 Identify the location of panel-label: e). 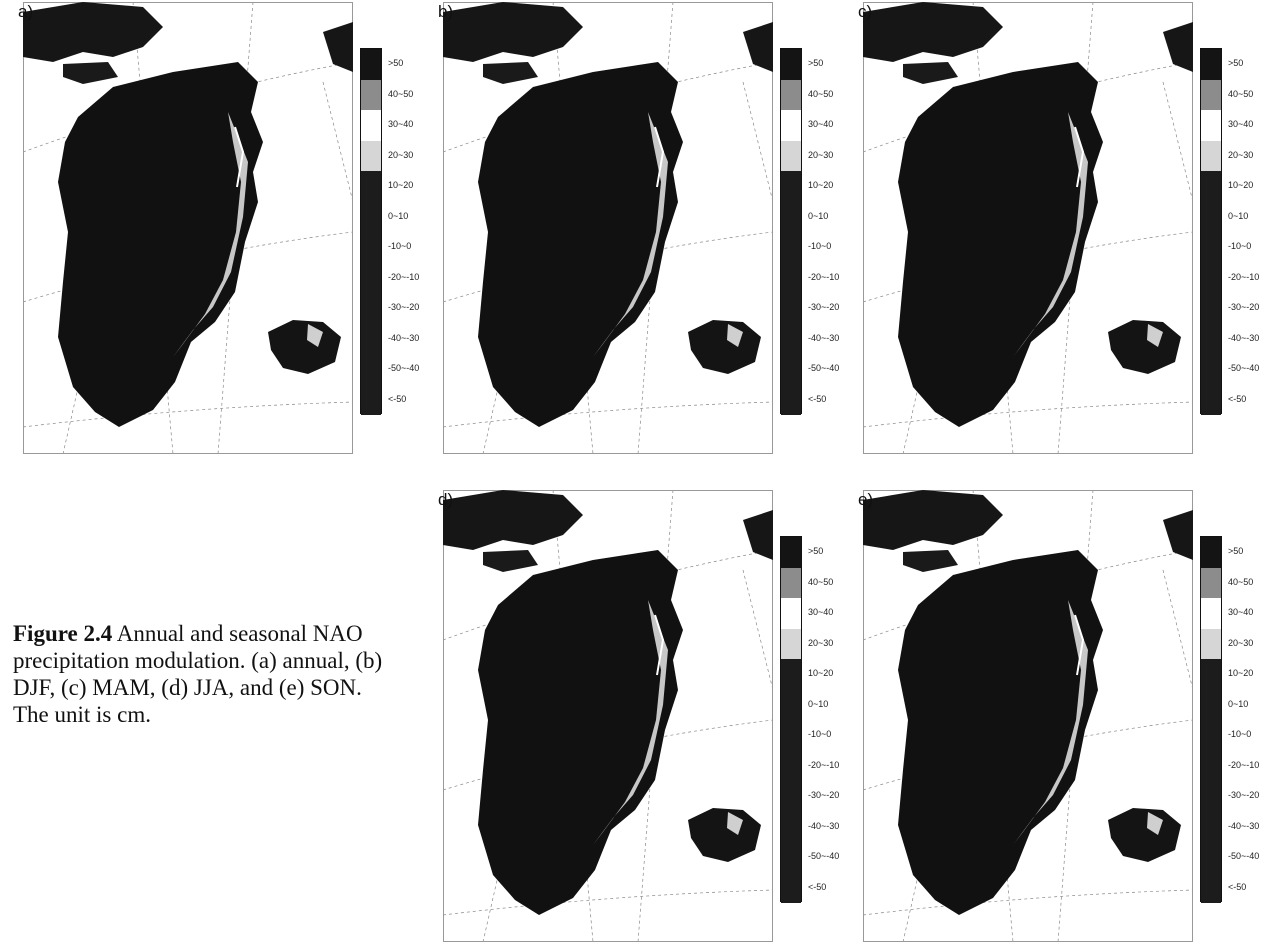
(866, 499).